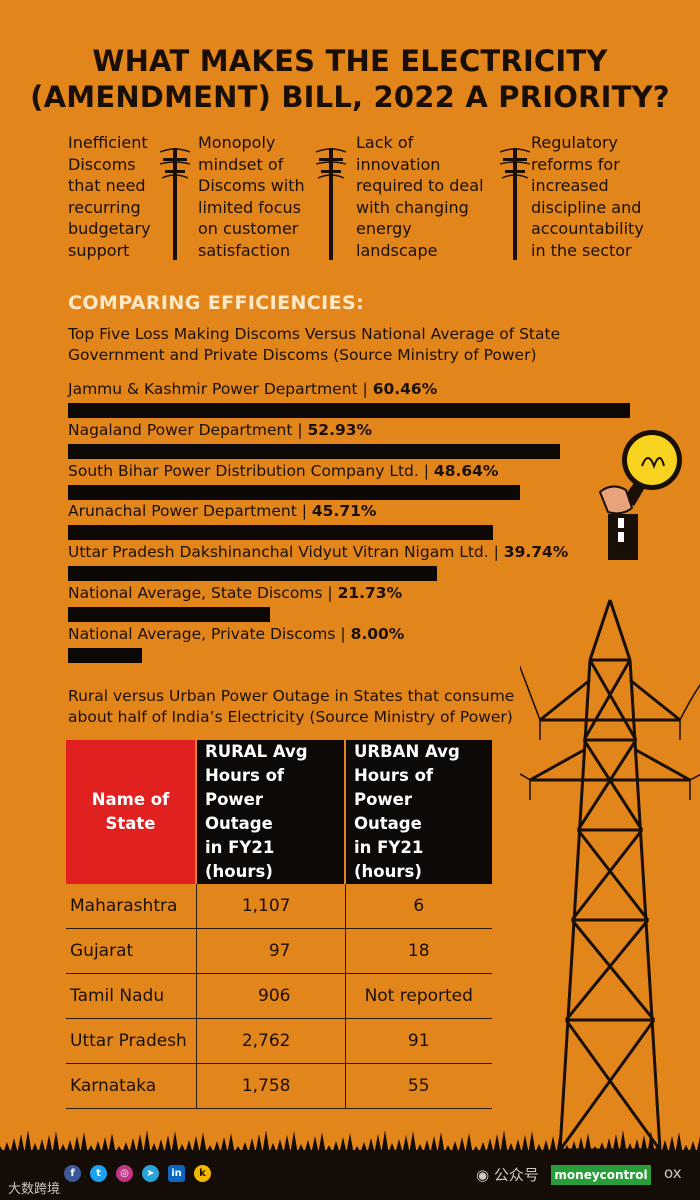 The width and height of the screenshot is (700, 1200). Describe the element at coordinates (188, 429) in the screenshot. I see `bar-category: Nagaland Power Department |` at that location.